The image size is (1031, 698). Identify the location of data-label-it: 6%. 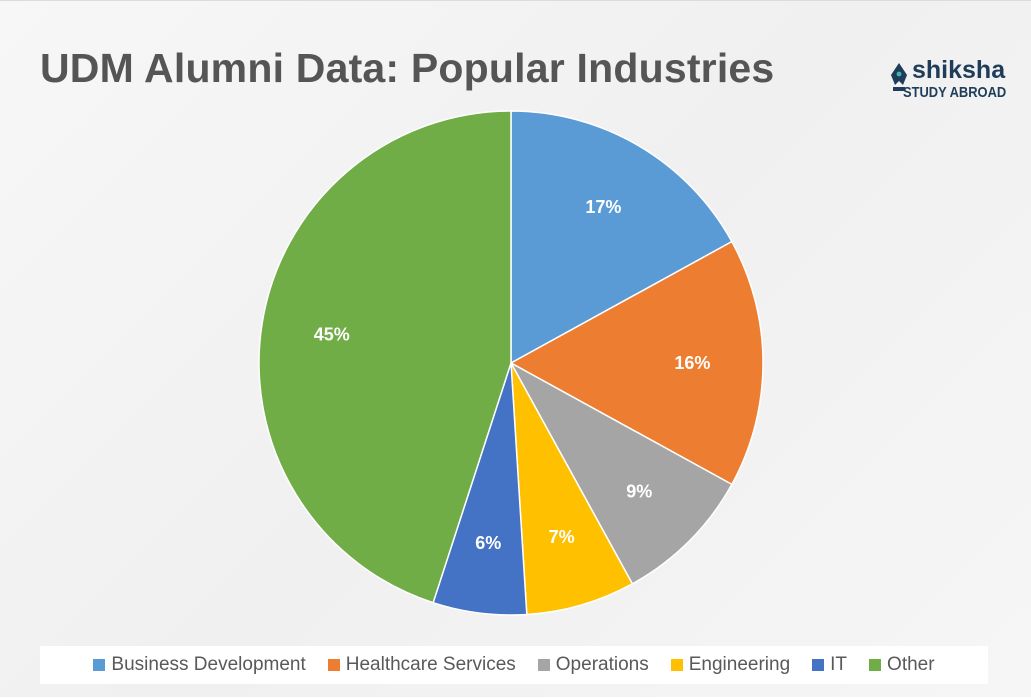
(488, 543).